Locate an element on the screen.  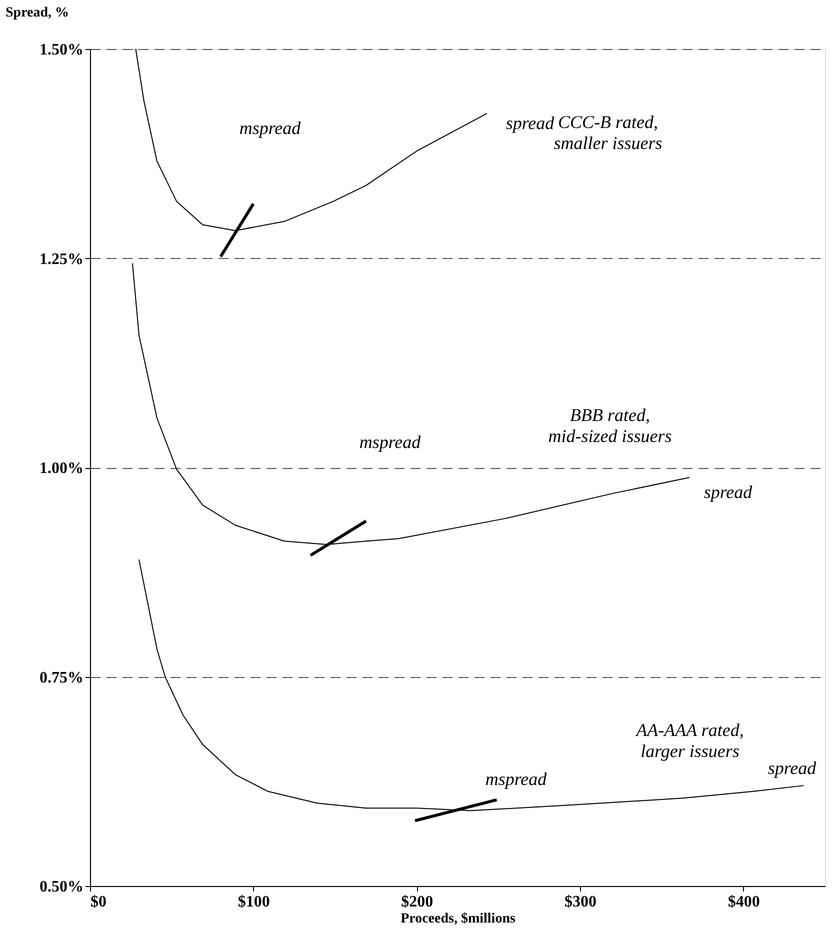
x-tick-label: $300 is located at coordinates (580, 902).